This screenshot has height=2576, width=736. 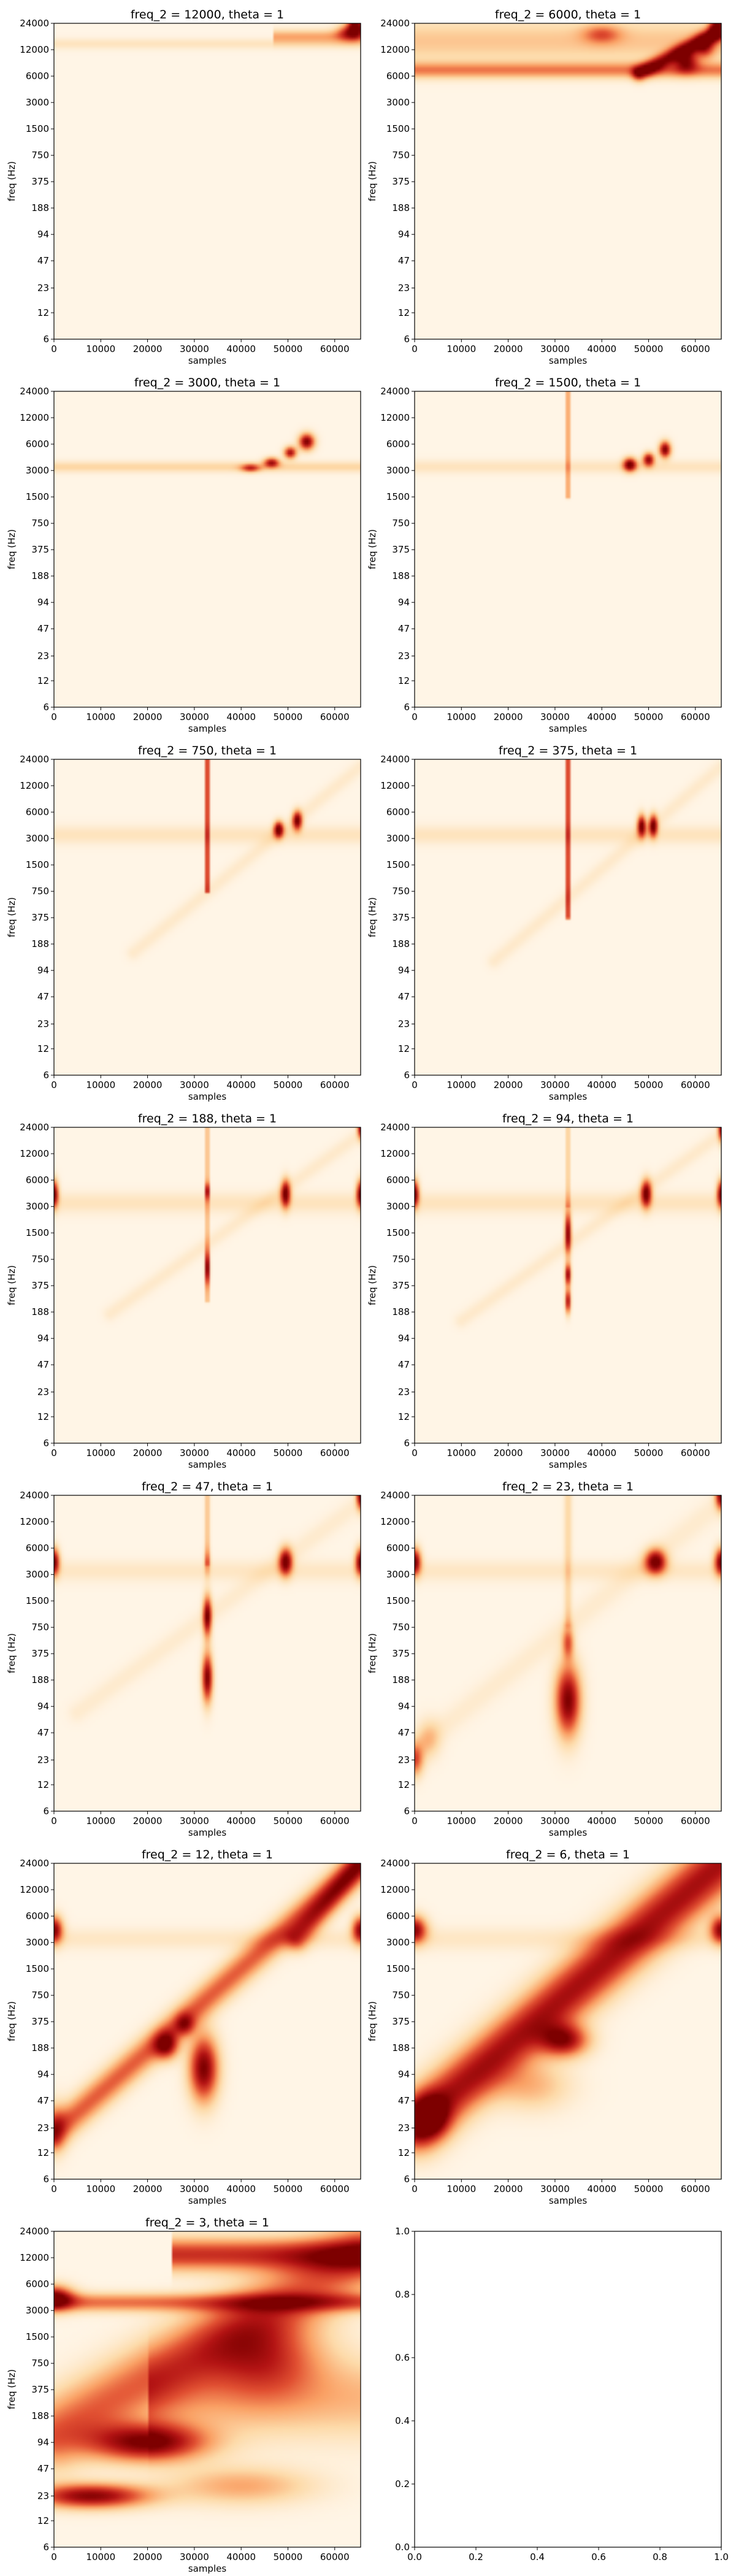 What do you see at coordinates (402, 2484) in the screenshot?
I see `y-tick-label: 0.2` at bounding box center [402, 2484].